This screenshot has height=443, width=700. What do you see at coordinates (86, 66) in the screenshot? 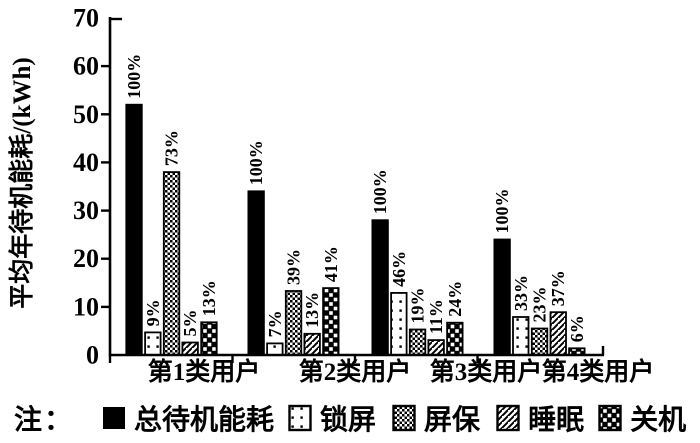
I see `y-tick-label: 60` at bounding box center [86, 66].